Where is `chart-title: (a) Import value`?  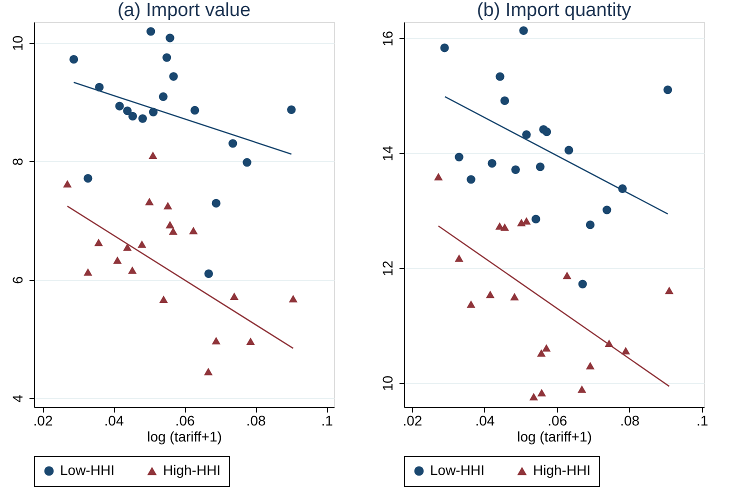
chart-title: (a) Import value is located at coordinates (184, 10).